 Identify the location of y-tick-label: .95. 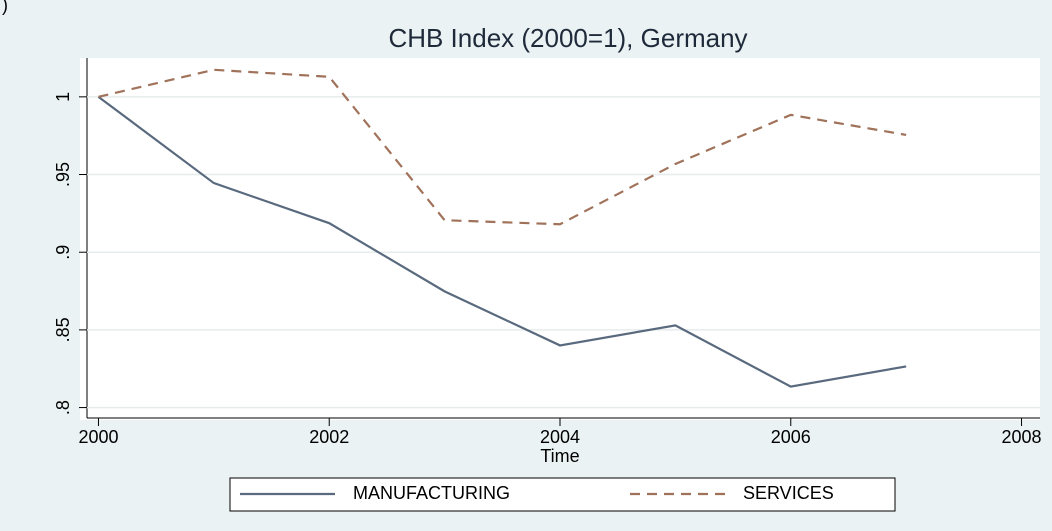
(63, 174).